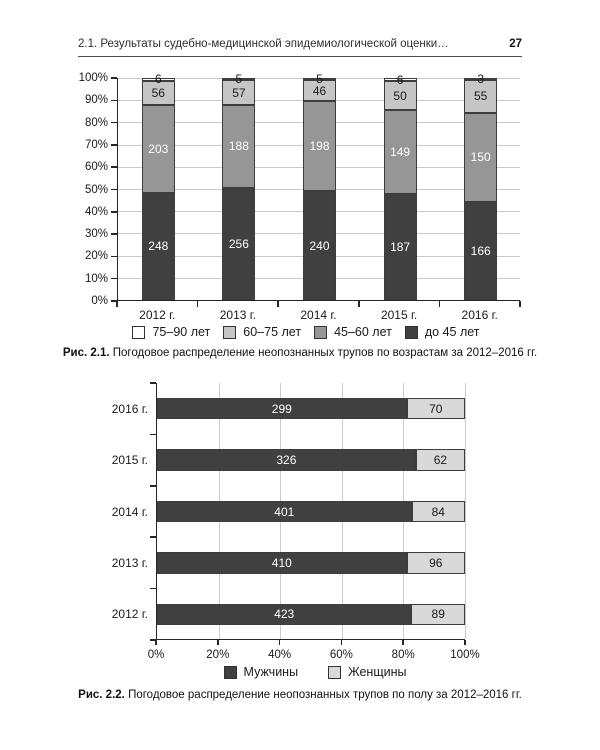 The height and width of the screenshot is (750, 600). I want to click on bar-value-label: 150, so click(480, 157).